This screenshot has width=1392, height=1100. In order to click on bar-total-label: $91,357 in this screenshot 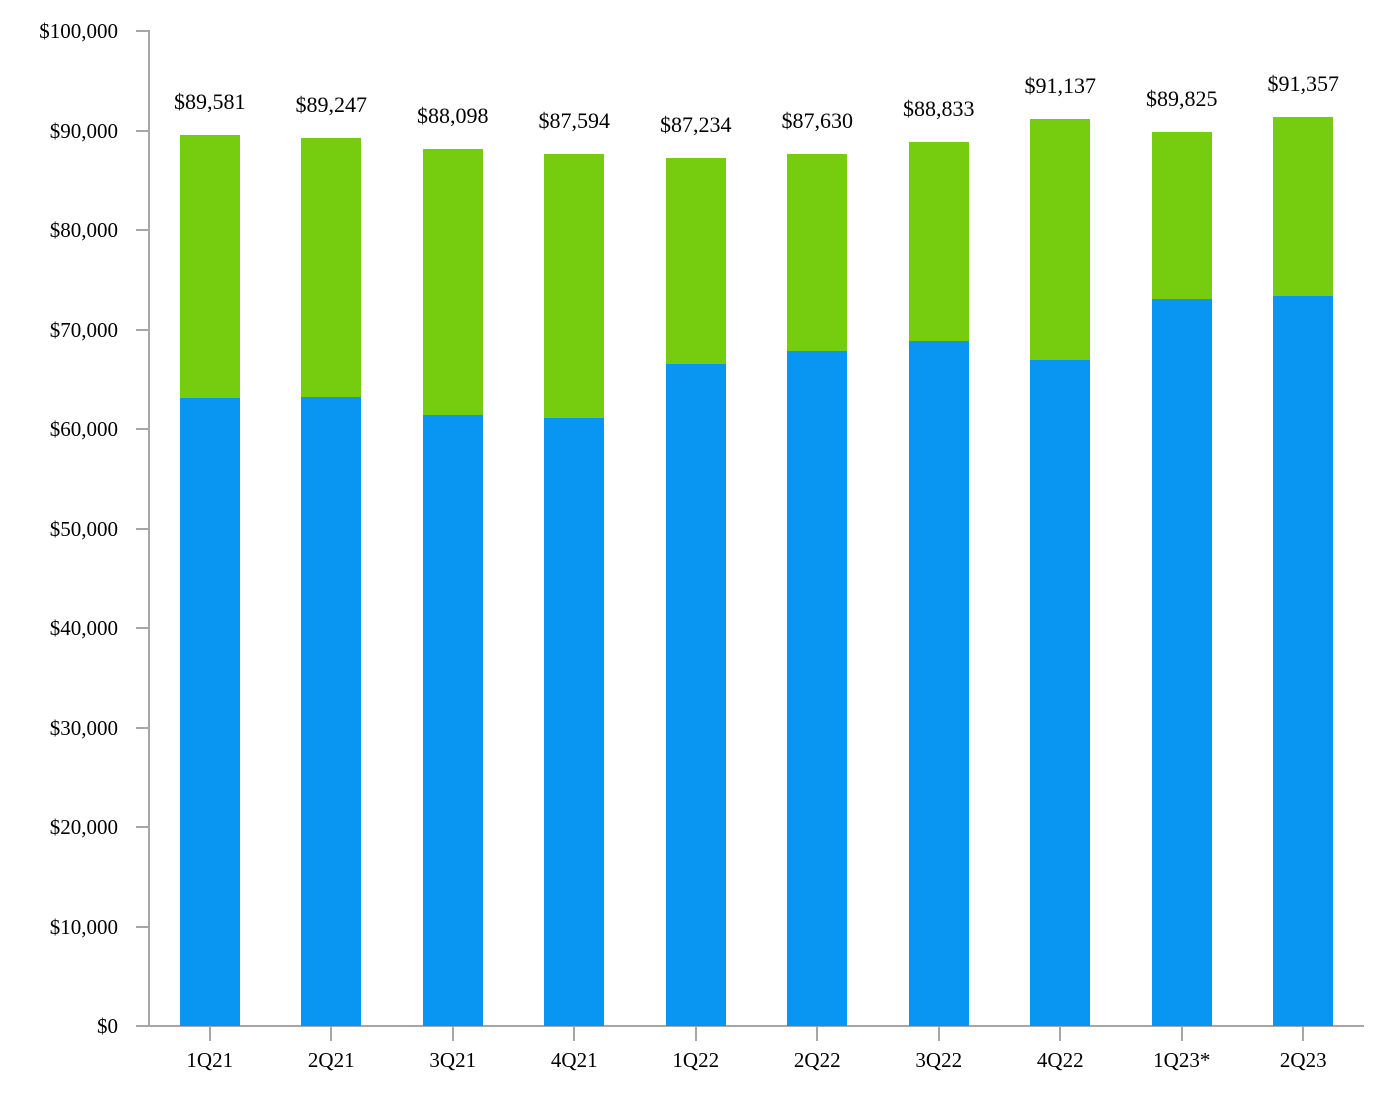, I will do `click(1303, 83)`.